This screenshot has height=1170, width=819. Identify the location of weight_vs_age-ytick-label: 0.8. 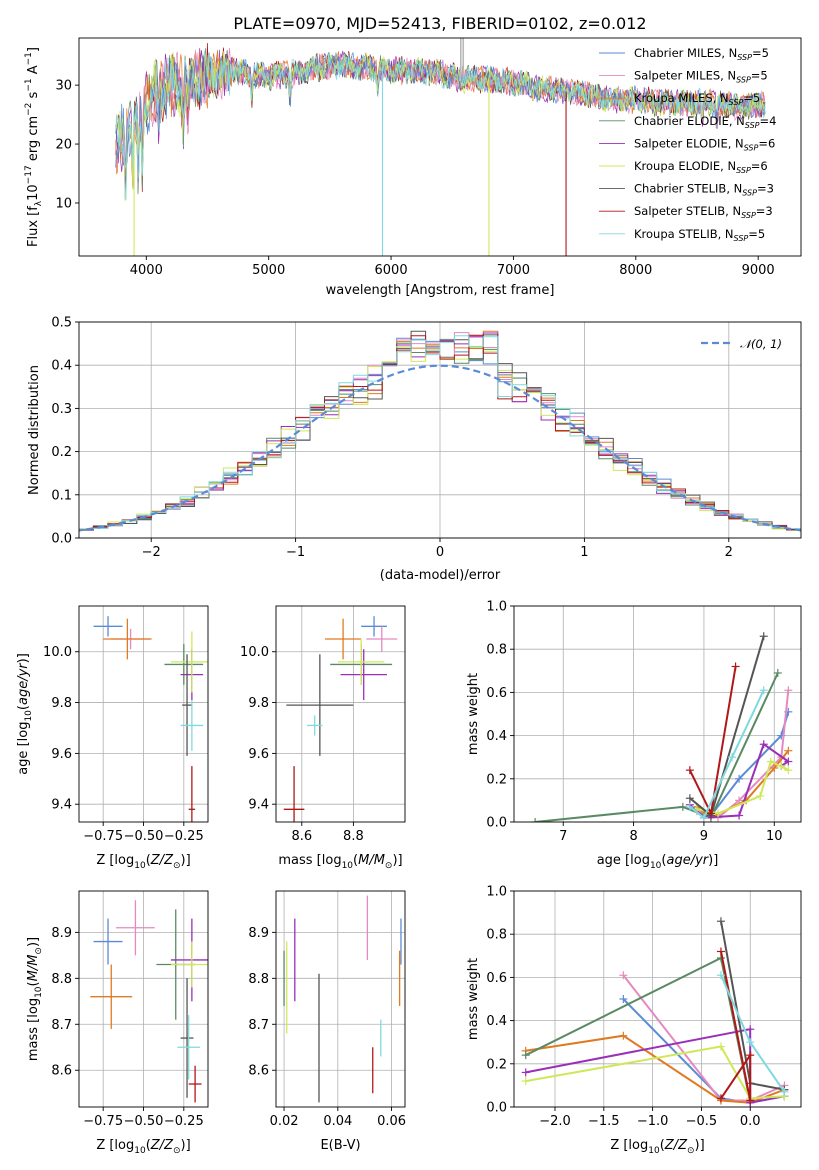
(496, 650).